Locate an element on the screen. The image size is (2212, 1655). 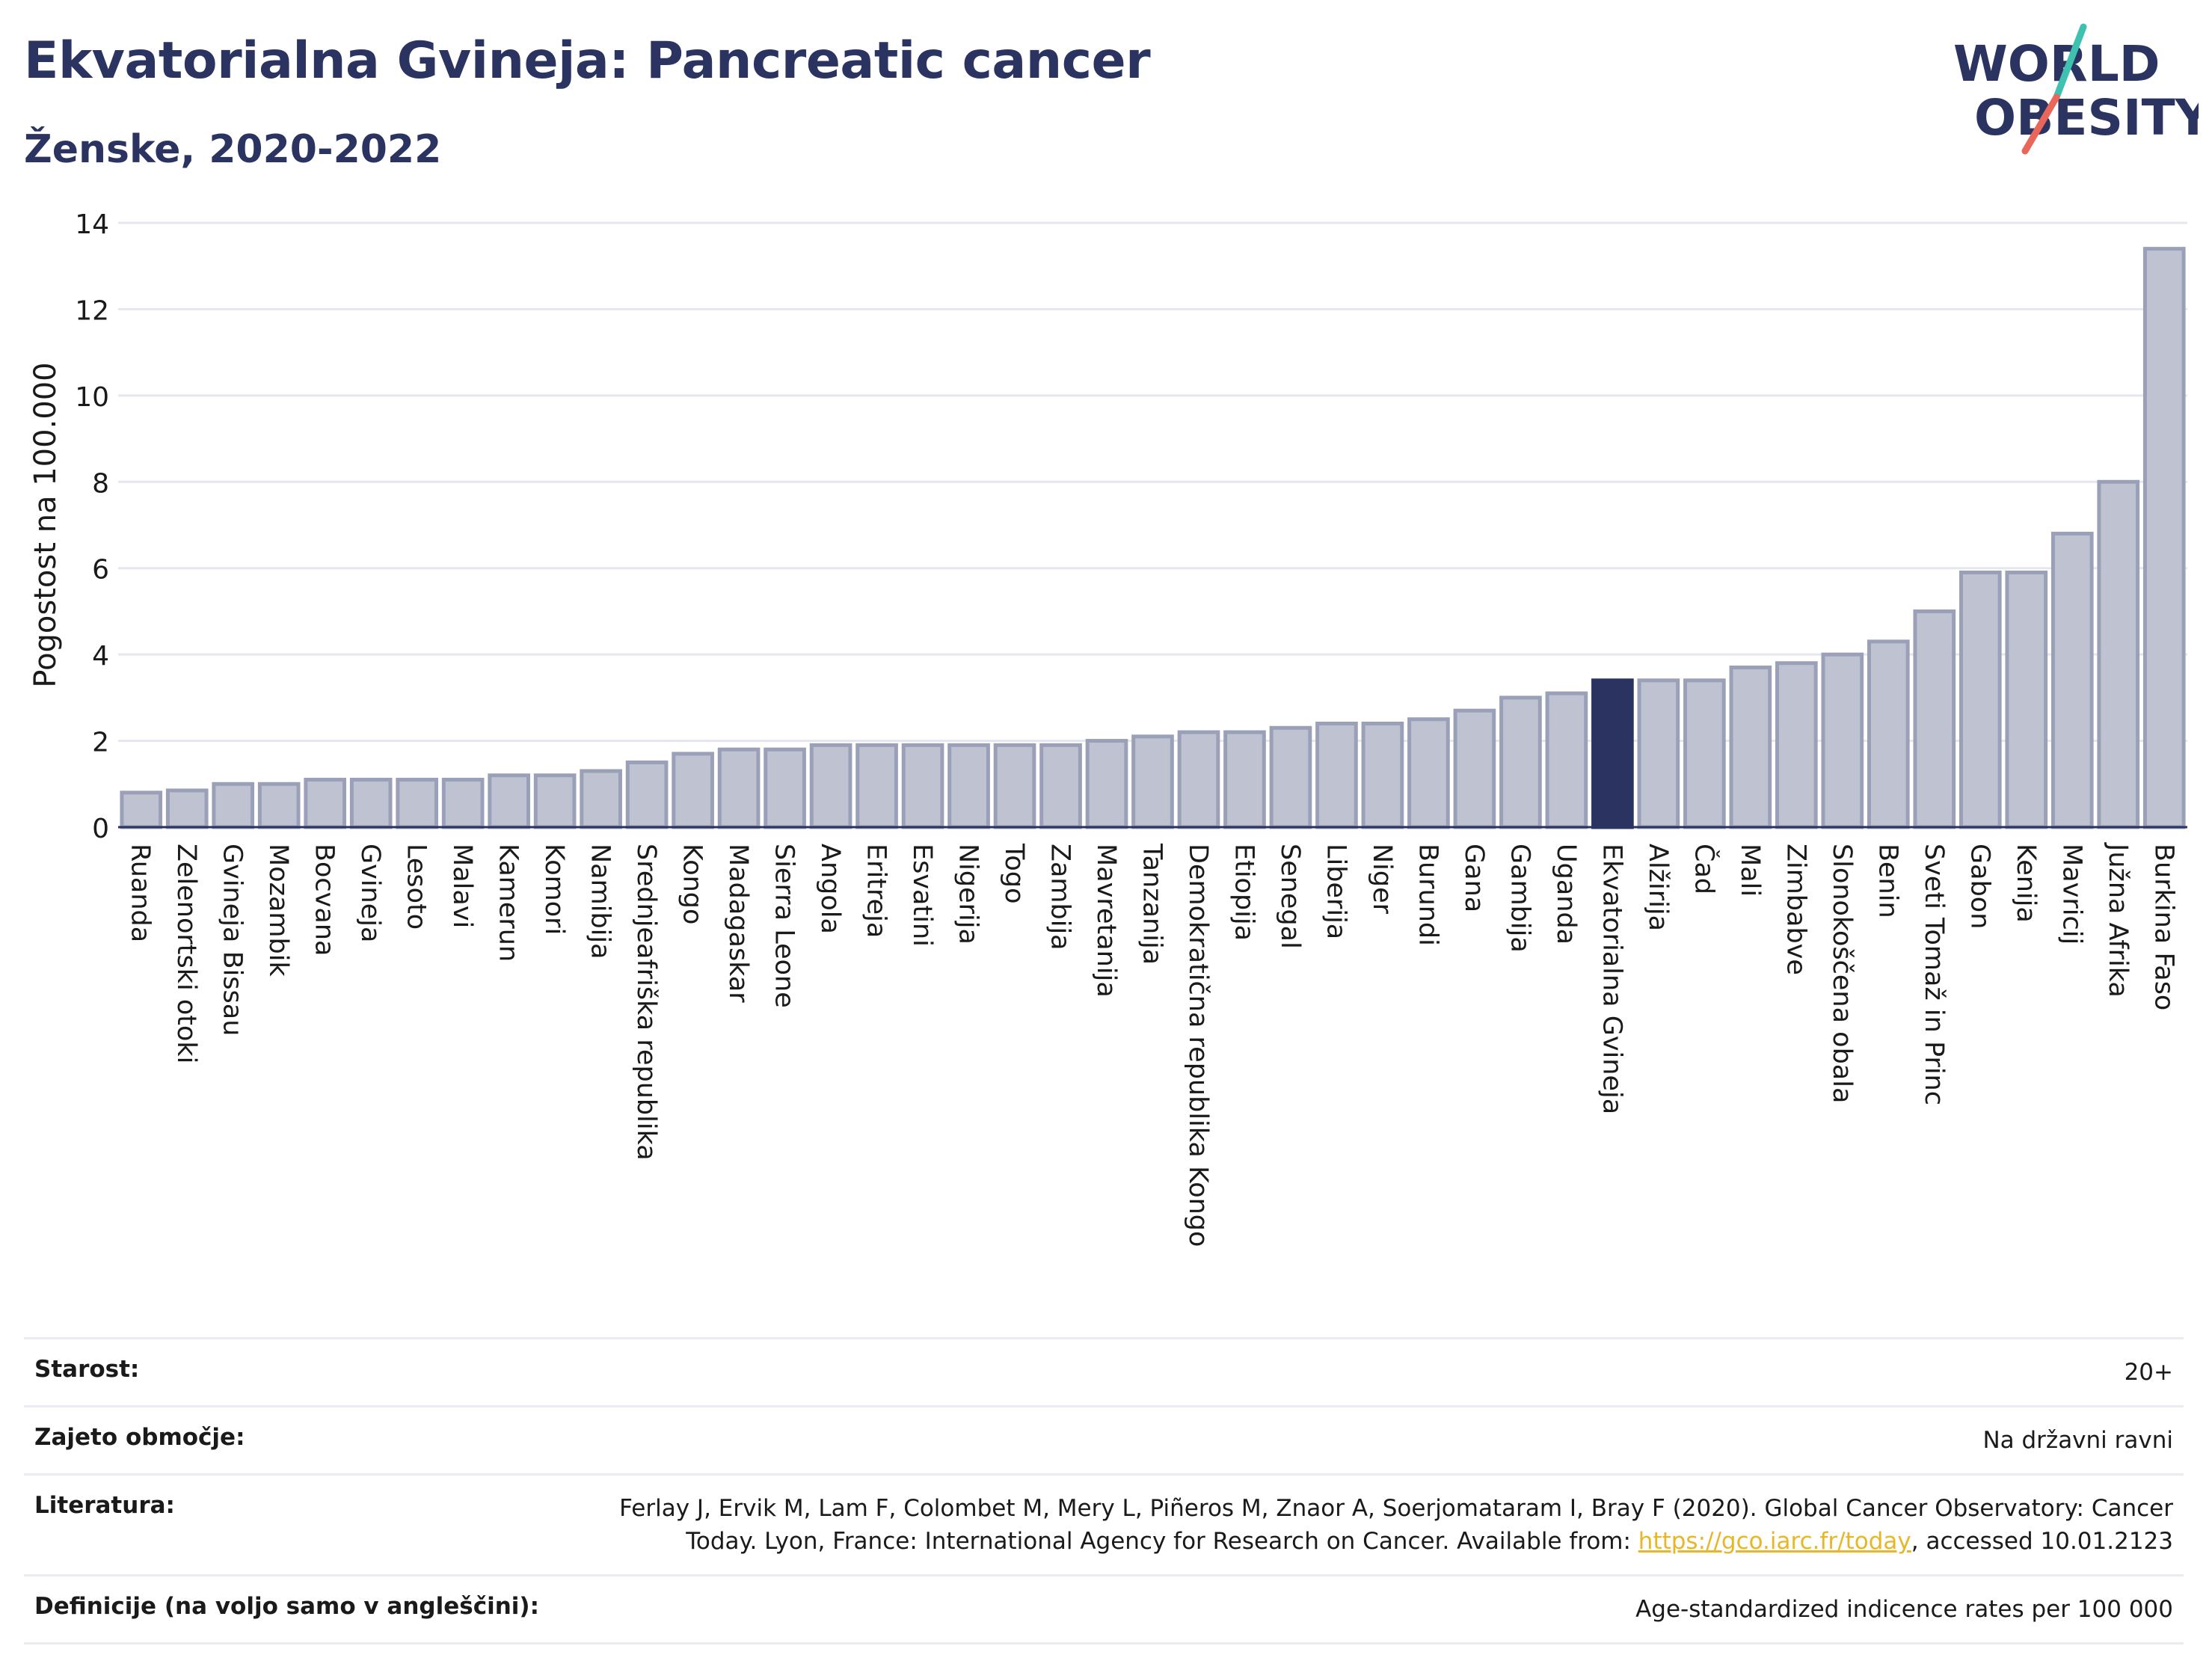
x-tick-label: Mozambik is located at coordinates (278, 910).